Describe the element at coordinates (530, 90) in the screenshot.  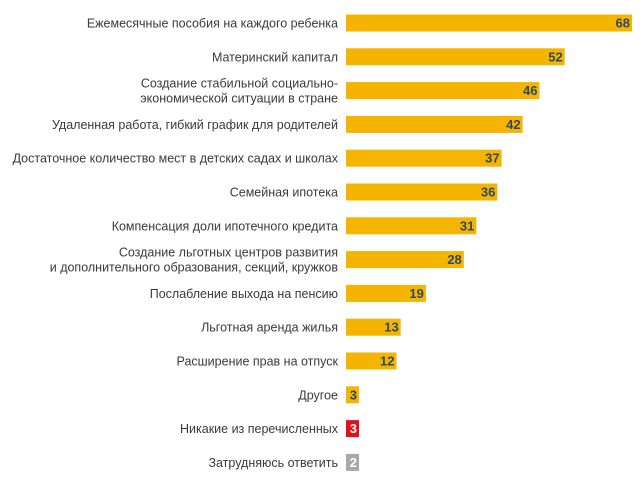
I see `value-label-2: 46` at that location.